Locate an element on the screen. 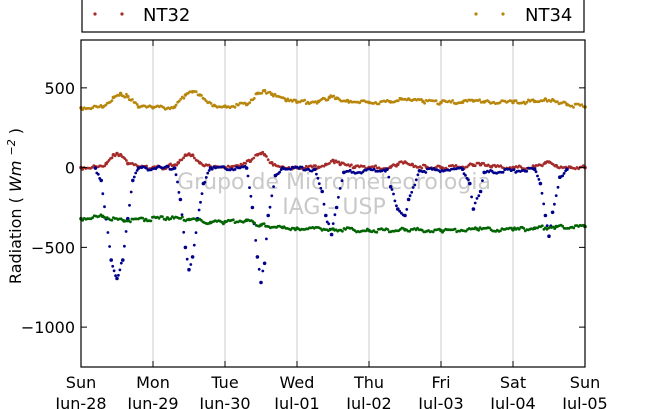  x-tick-day-4: Thu is located at coordinates (368, 382).